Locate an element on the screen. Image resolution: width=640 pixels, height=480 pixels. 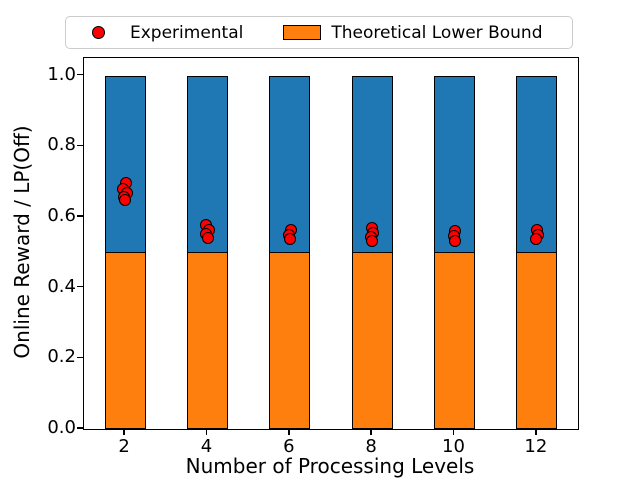
bar-segment-lower-bound-bar-x10 is located at coordinates (454, 340).